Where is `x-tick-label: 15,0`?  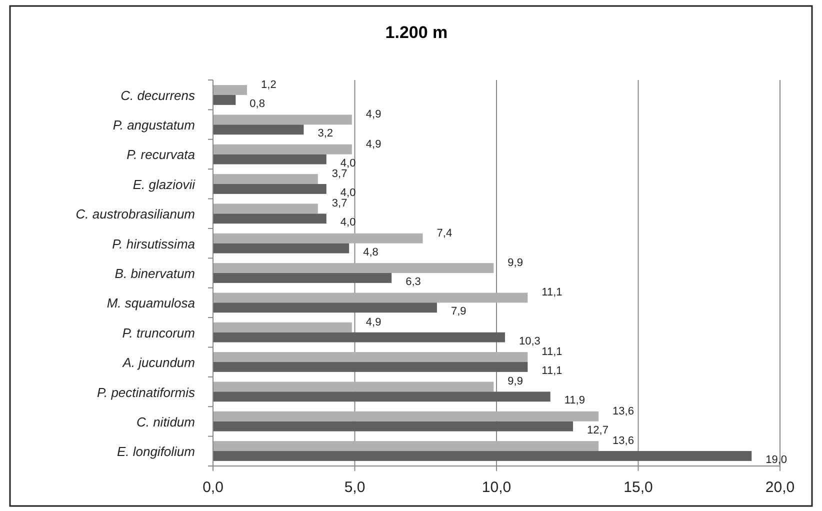
x-tick-label: 15,0 is located at coordinates (638, 487).